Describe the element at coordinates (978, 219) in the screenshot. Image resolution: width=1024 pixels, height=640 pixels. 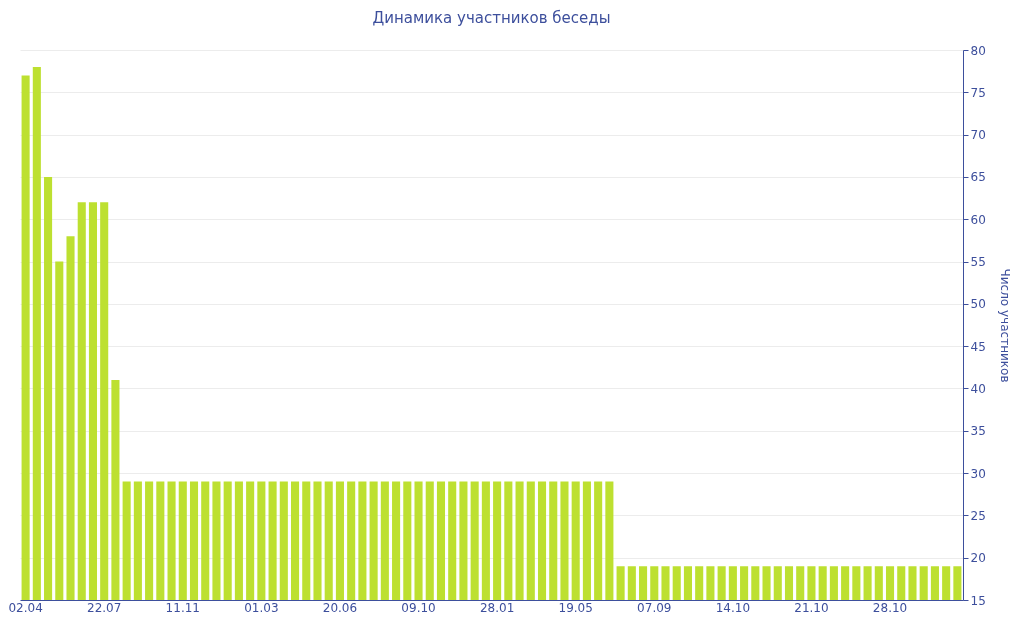
I see `y-tick-label: 60` at that location.